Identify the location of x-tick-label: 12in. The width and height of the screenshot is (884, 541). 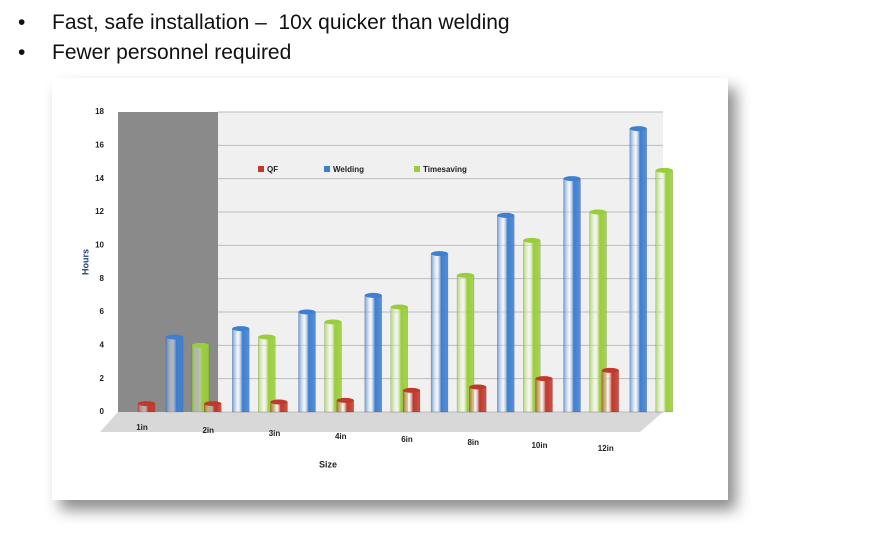
(606, 448).